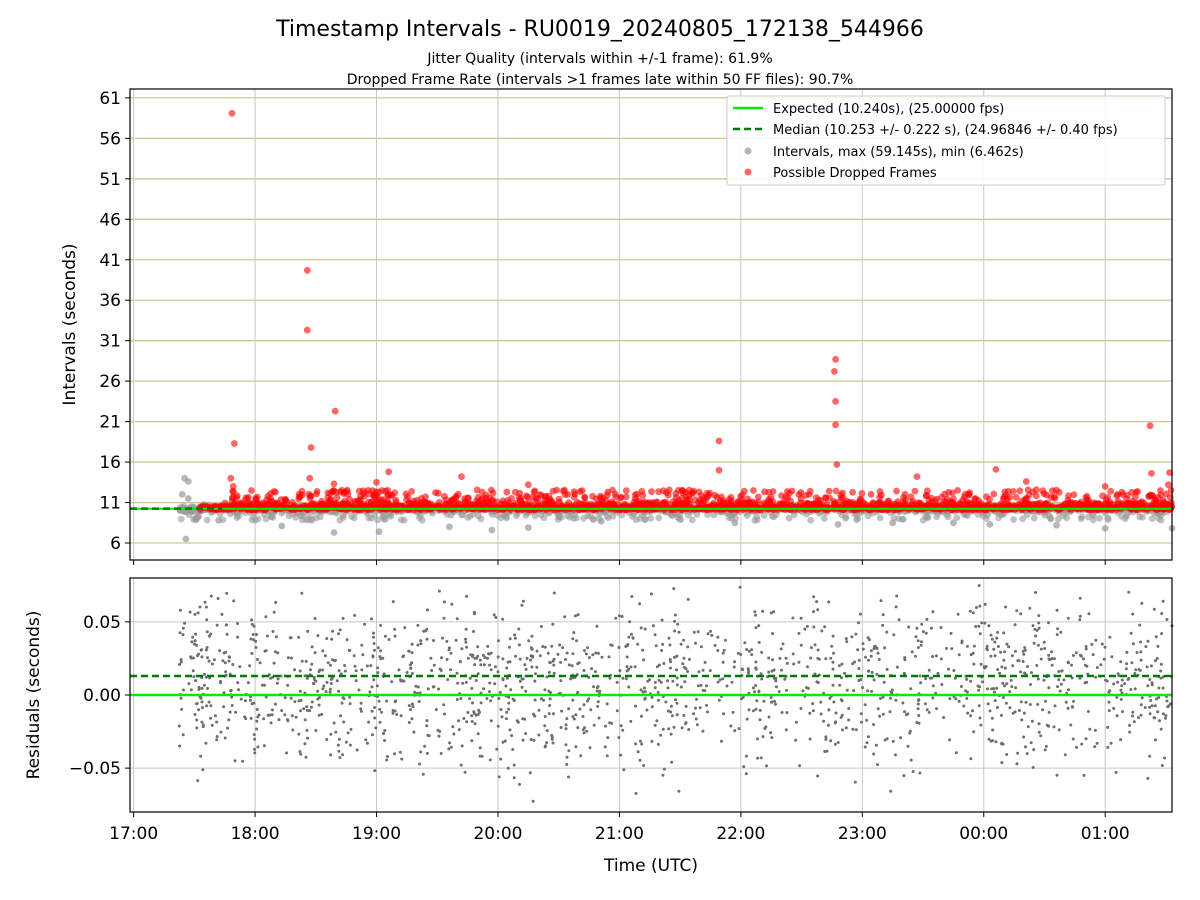 This screenshot has height=900, width=1200. What do you see at coordinates (110, 139) in the screenshot?
I see `intervals-y-tick-label: 56` at bounding box center [110, 139].